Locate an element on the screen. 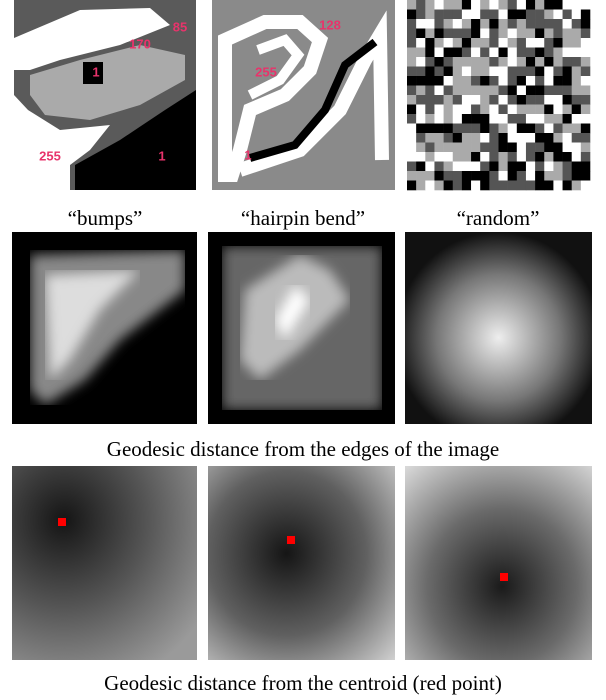 This screenshot has height=700, width=606. label: 1 is located at coordinates (95, 71).